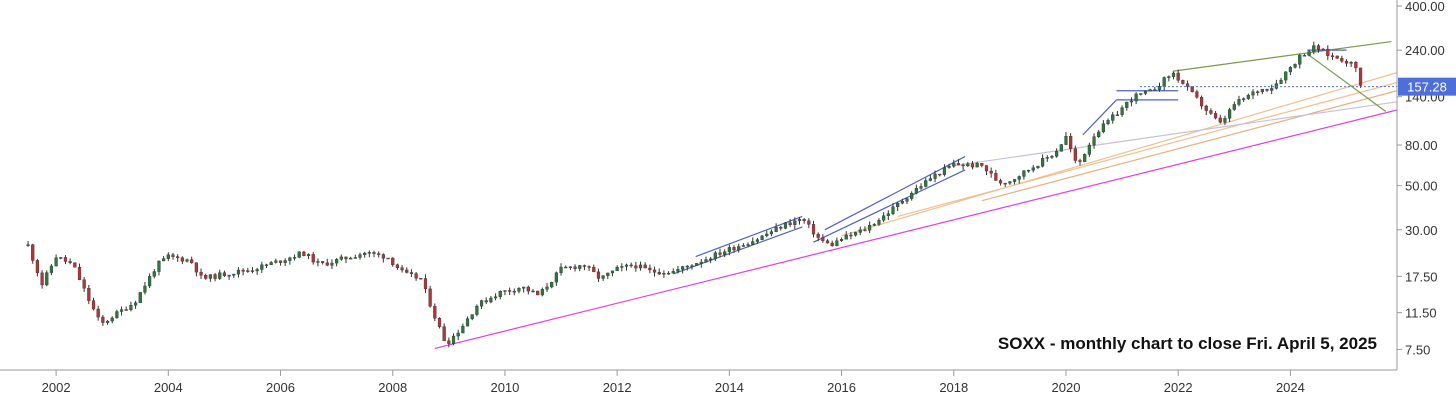 This screenshot has height=400, width=1456. I want to click on last-price-marker: 157.28, so click(1427, 86).